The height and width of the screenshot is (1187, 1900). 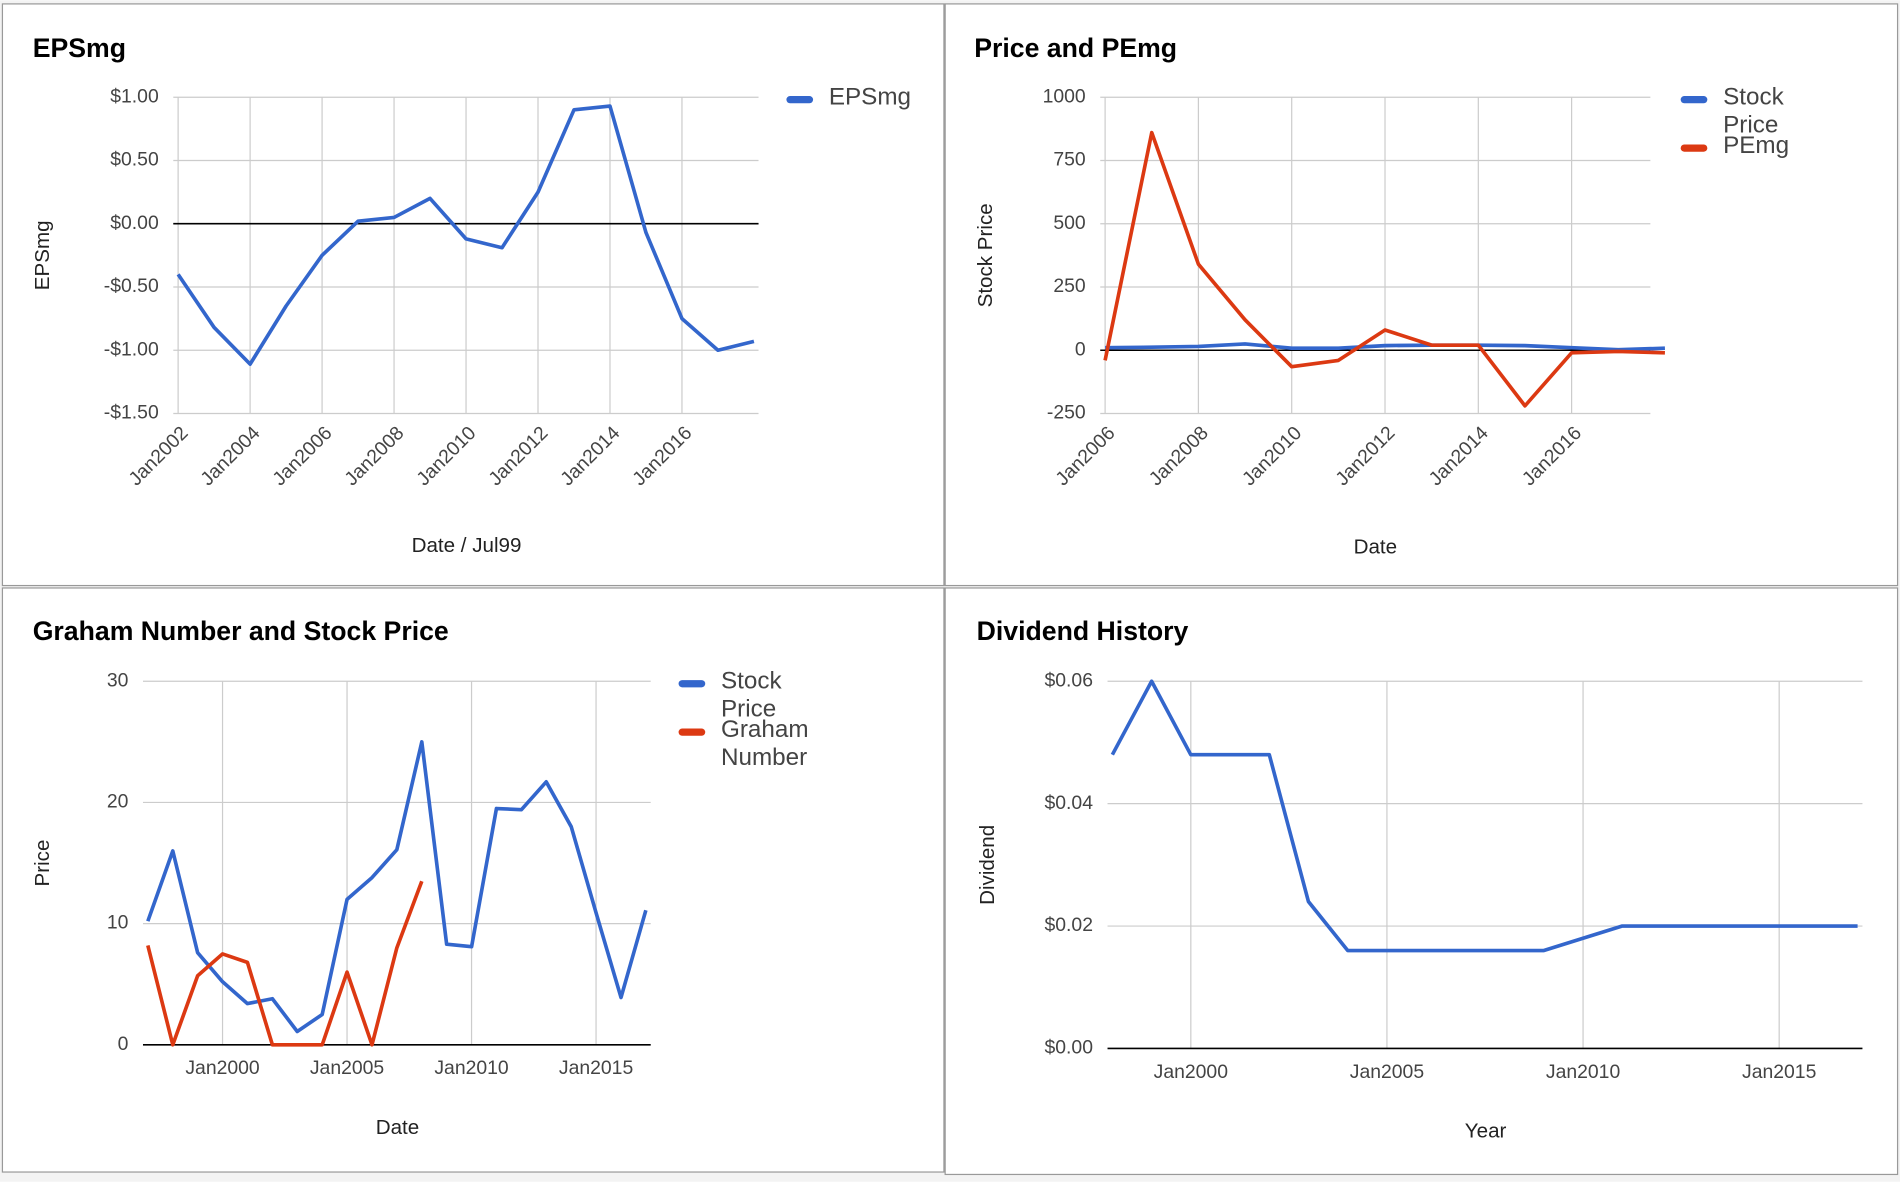 I want to click on y-tick-label: 10, so click(x=118, y=923).